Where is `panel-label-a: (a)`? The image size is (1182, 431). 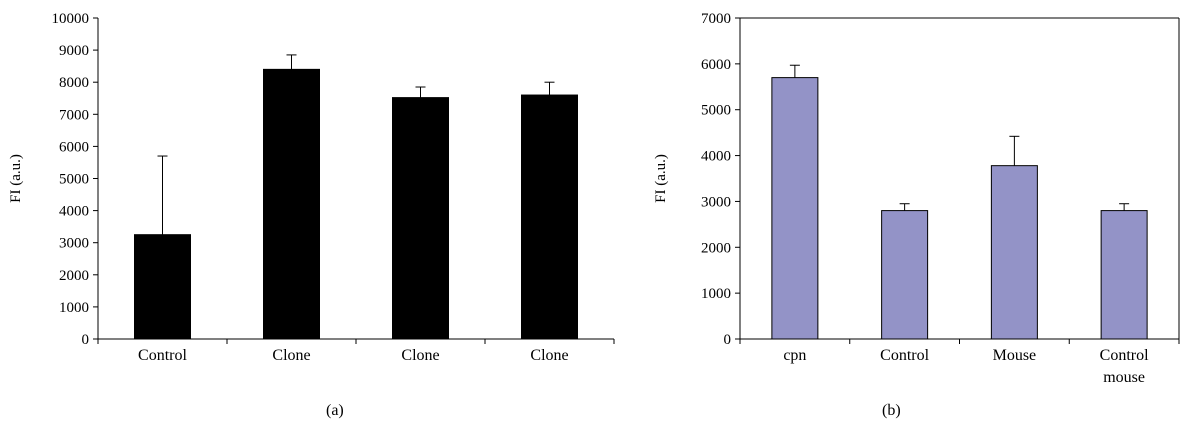 panel-label-a: (a) is located at coordinates (335, 410).